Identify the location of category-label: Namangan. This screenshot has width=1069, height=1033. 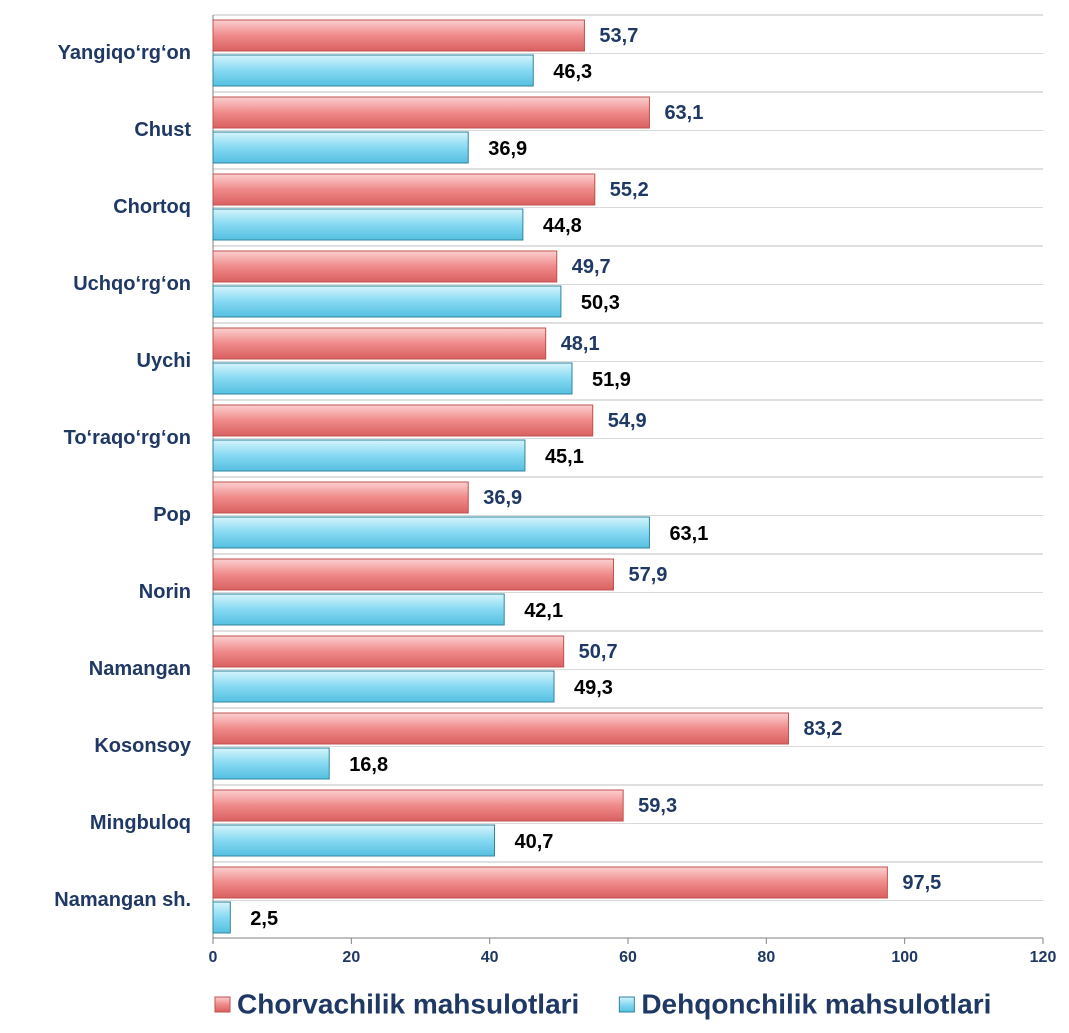
(140, 669).